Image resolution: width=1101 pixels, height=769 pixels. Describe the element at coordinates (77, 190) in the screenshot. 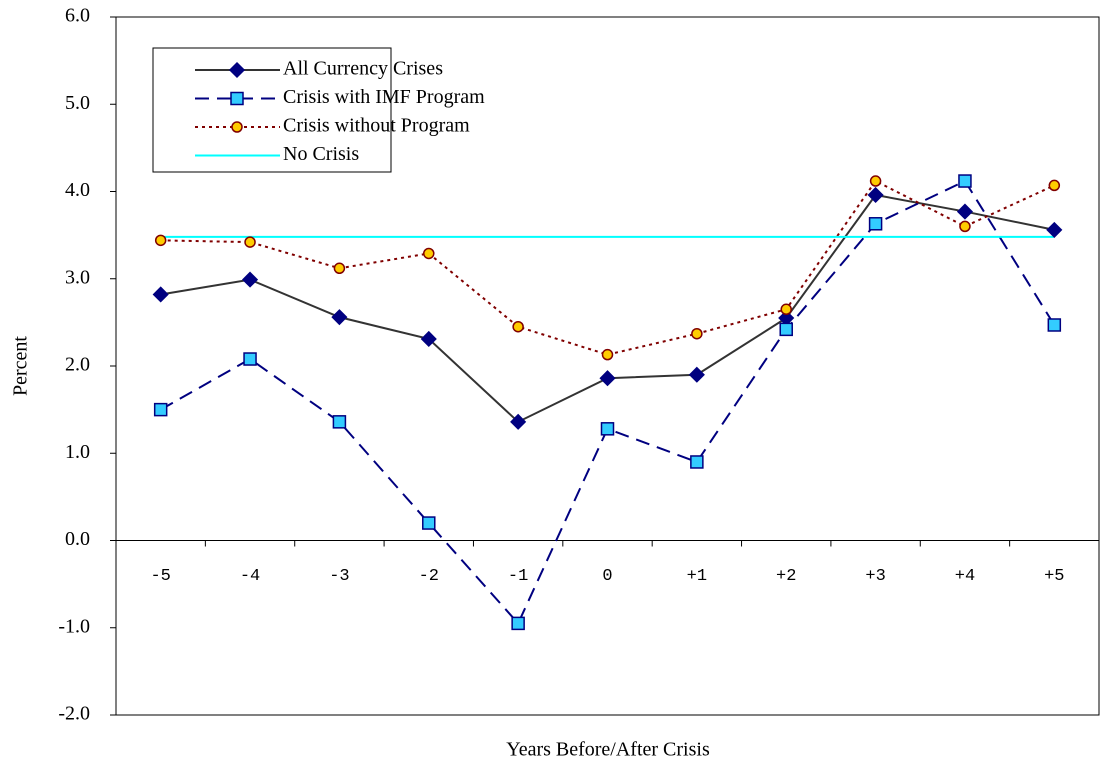

I see `y-tick-label: 4.0` at that location.